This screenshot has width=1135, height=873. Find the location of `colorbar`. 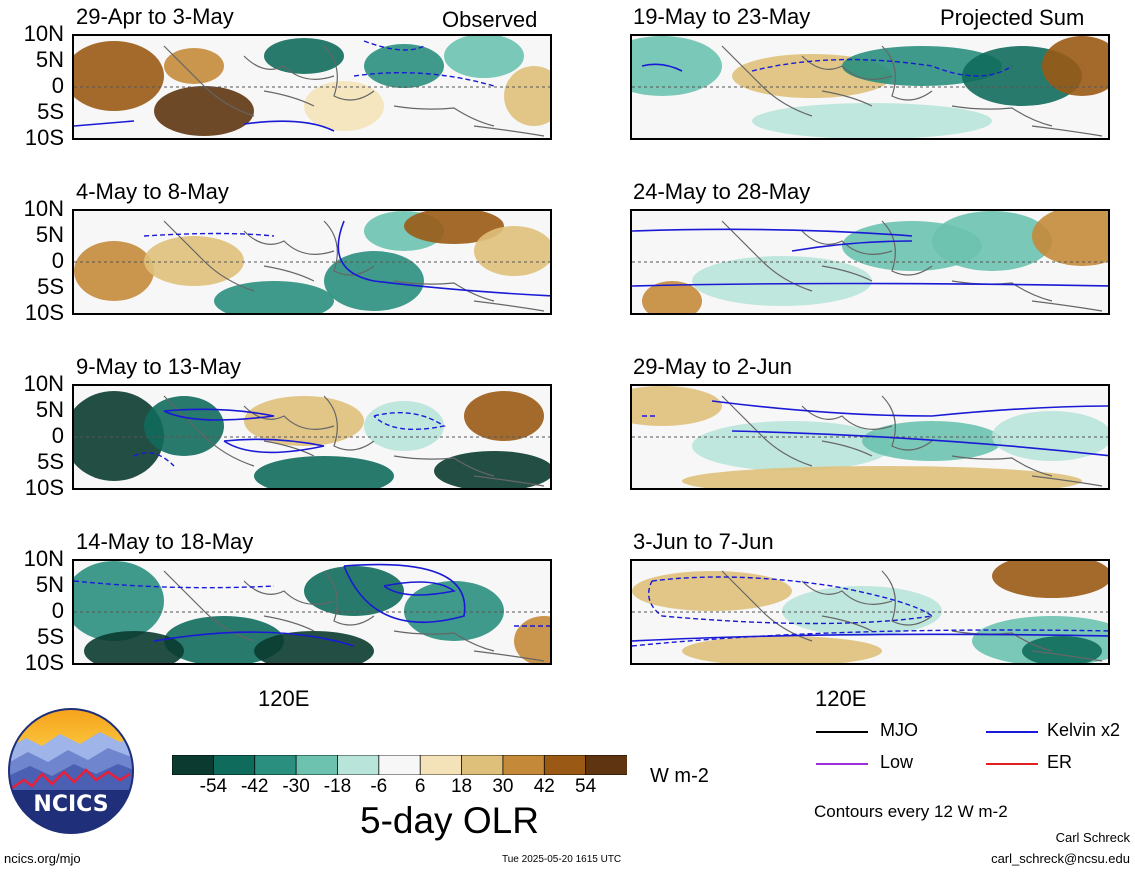

colorbar is located at coordinates (399, 765).